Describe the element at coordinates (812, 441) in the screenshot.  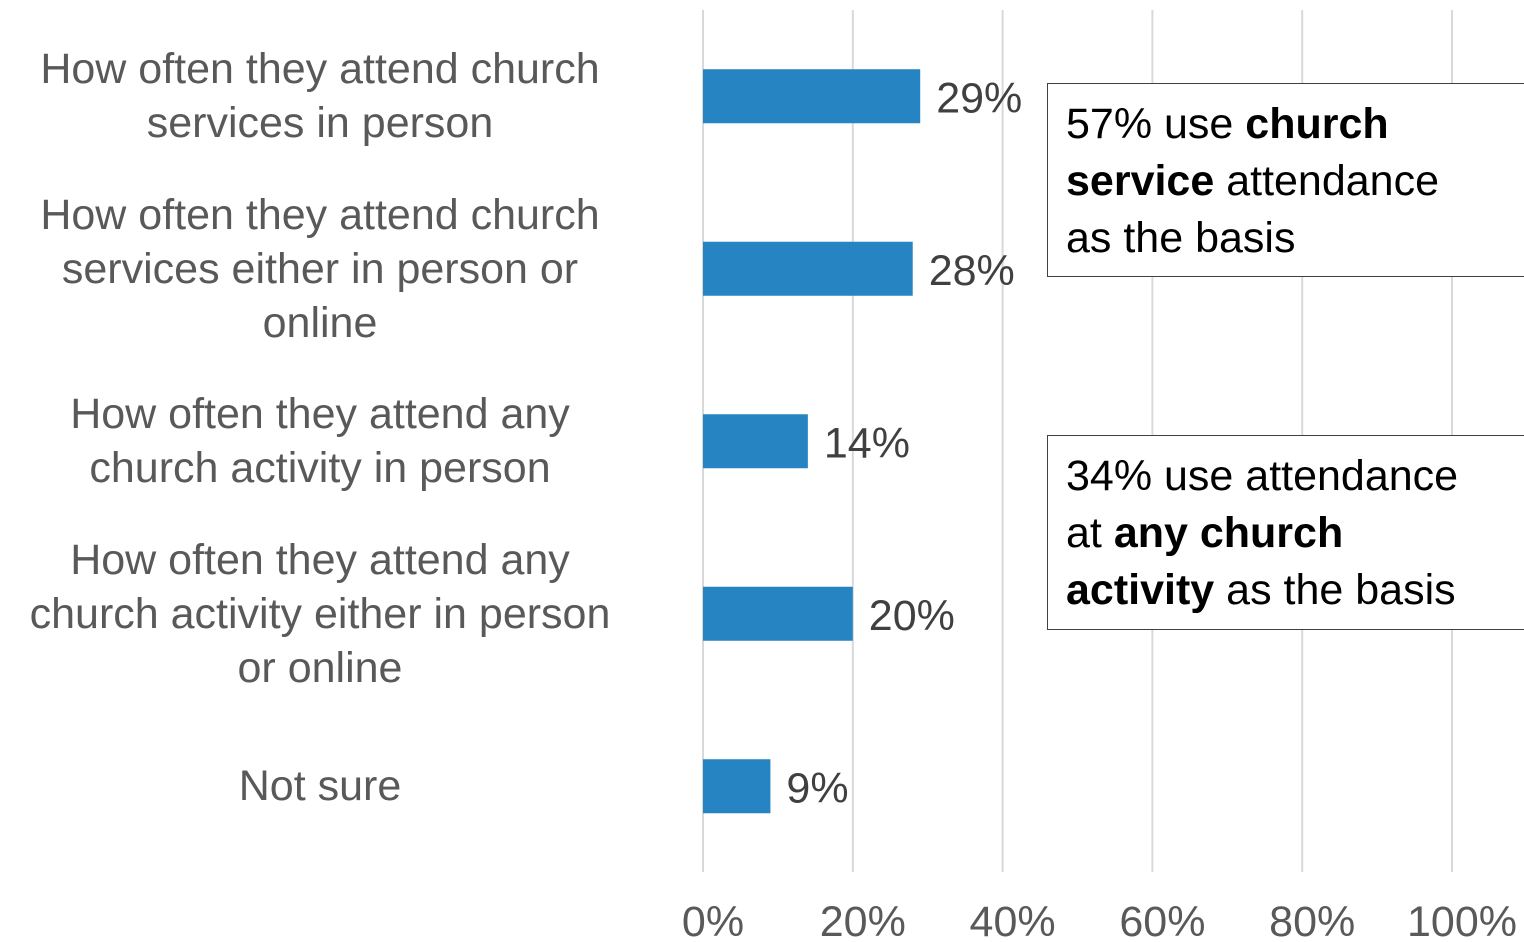
I see `bars` at that location.